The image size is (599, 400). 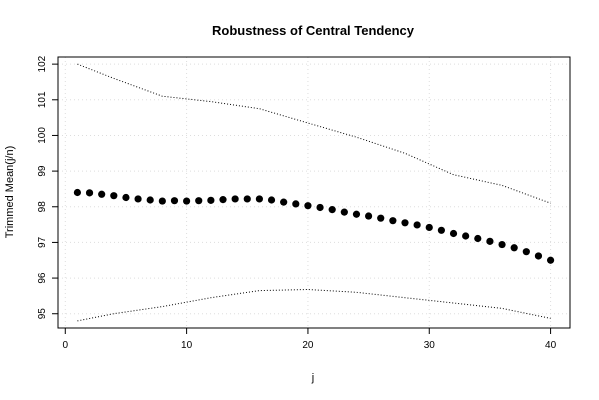 What do you see at coordinates (430, 345) in the screenshot?
I see `x-tick-label: 30` at bounding box center [430, 345].